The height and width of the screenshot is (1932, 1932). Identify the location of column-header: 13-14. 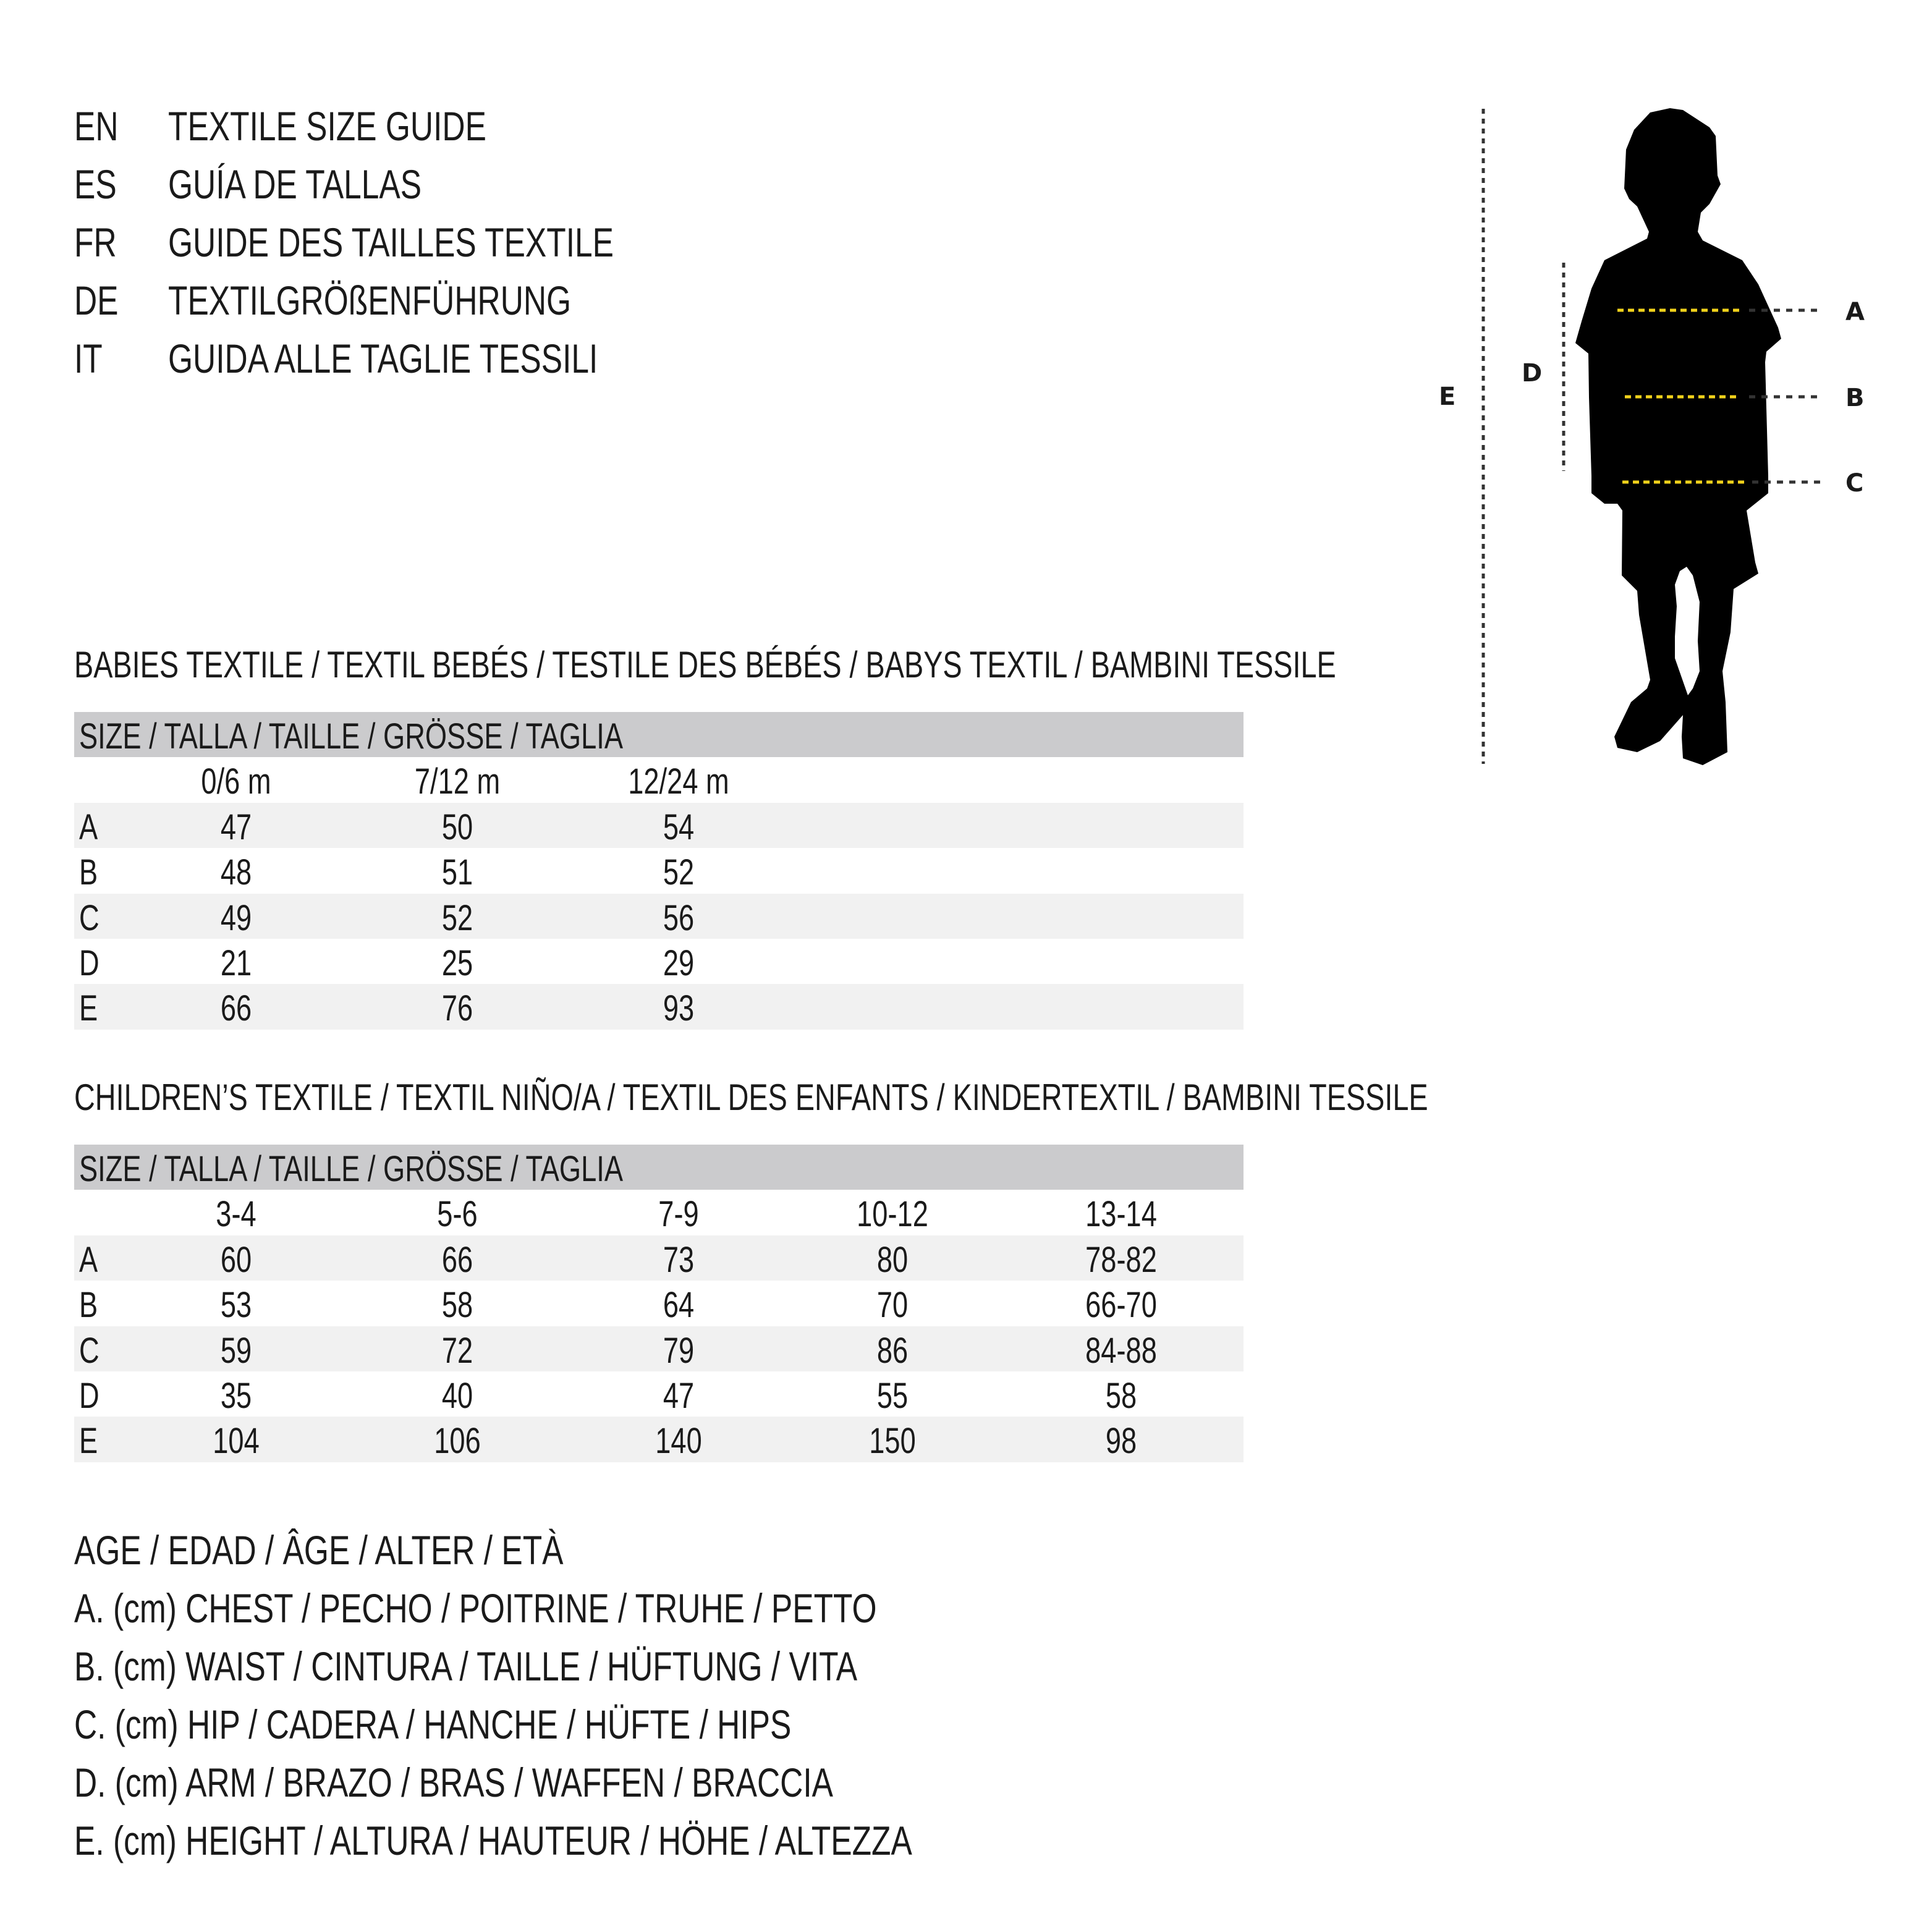
(1121, 1214).